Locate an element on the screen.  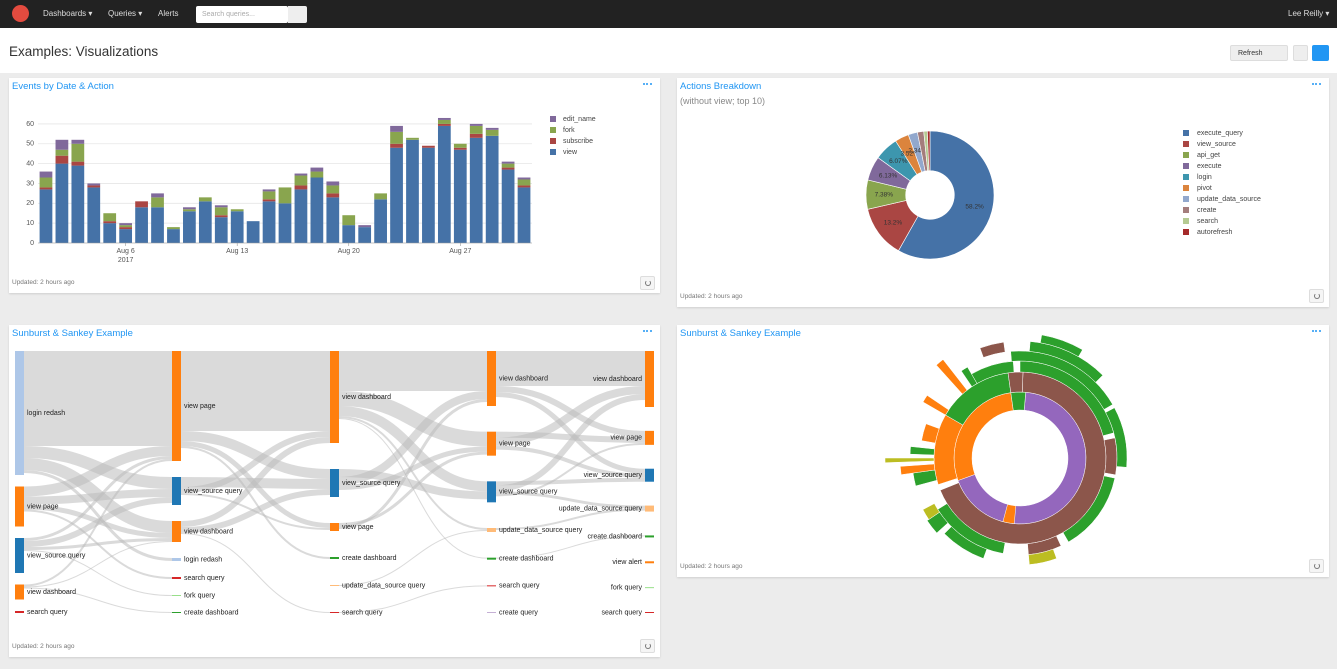
user-menu: Lee Reilly ▾ is located at coordinates (1309, 13).